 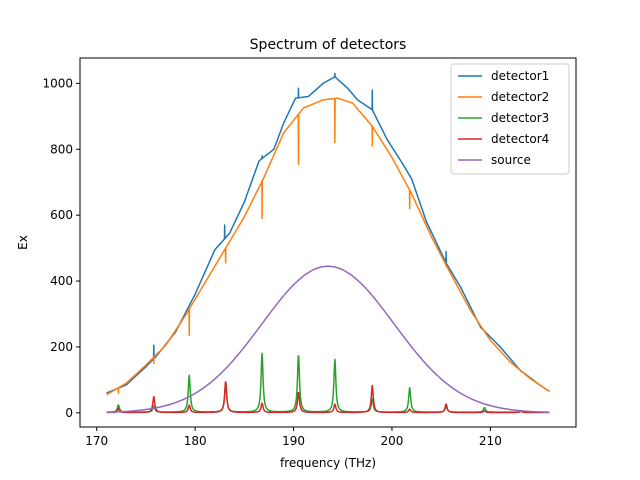 I want to click on x-tick-label: 190, so click(x=293, y=441).